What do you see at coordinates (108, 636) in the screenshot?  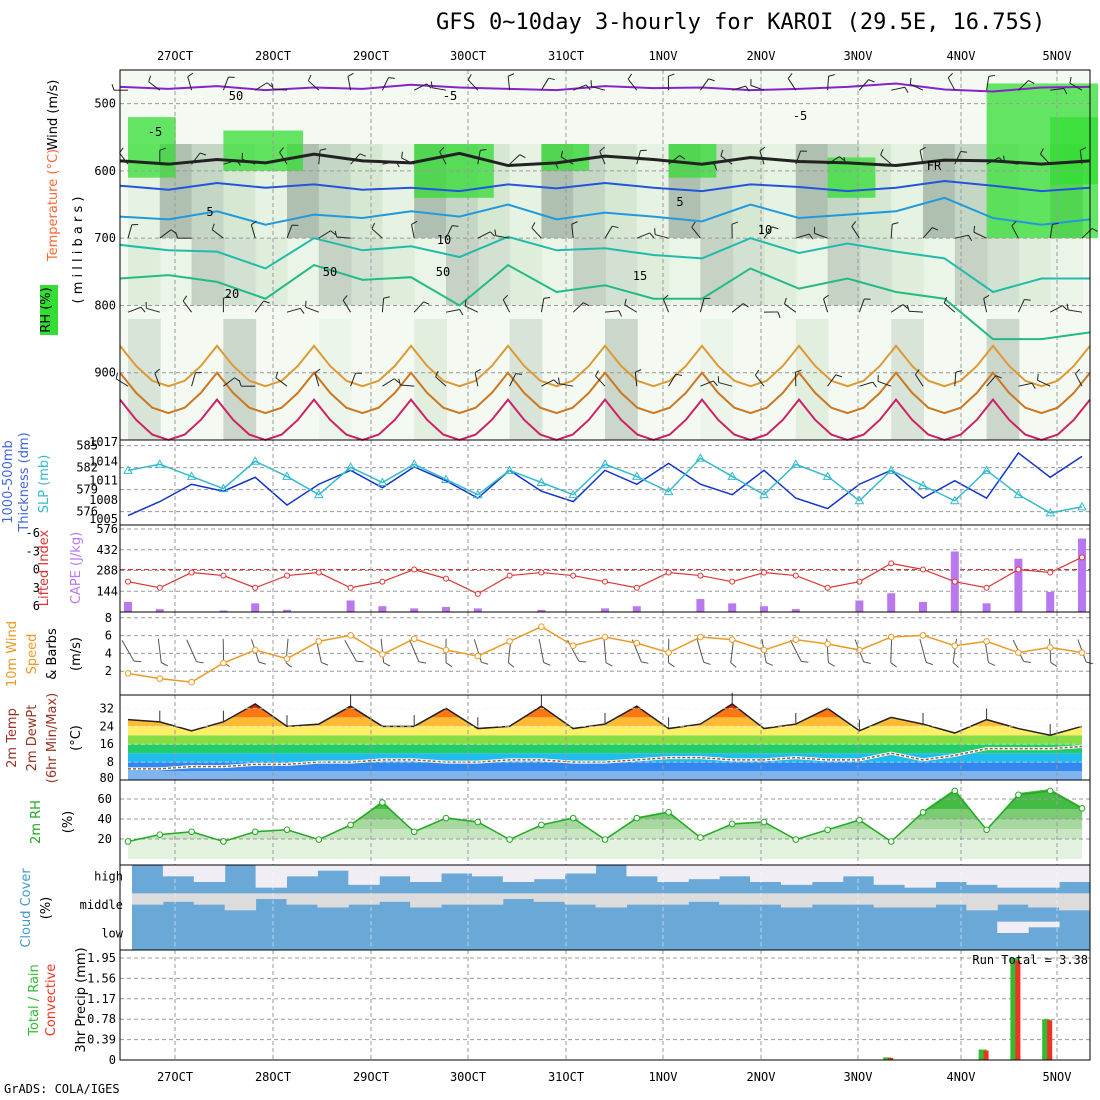 I see `y-tick-label: 6` at bounding box center [108, 636].